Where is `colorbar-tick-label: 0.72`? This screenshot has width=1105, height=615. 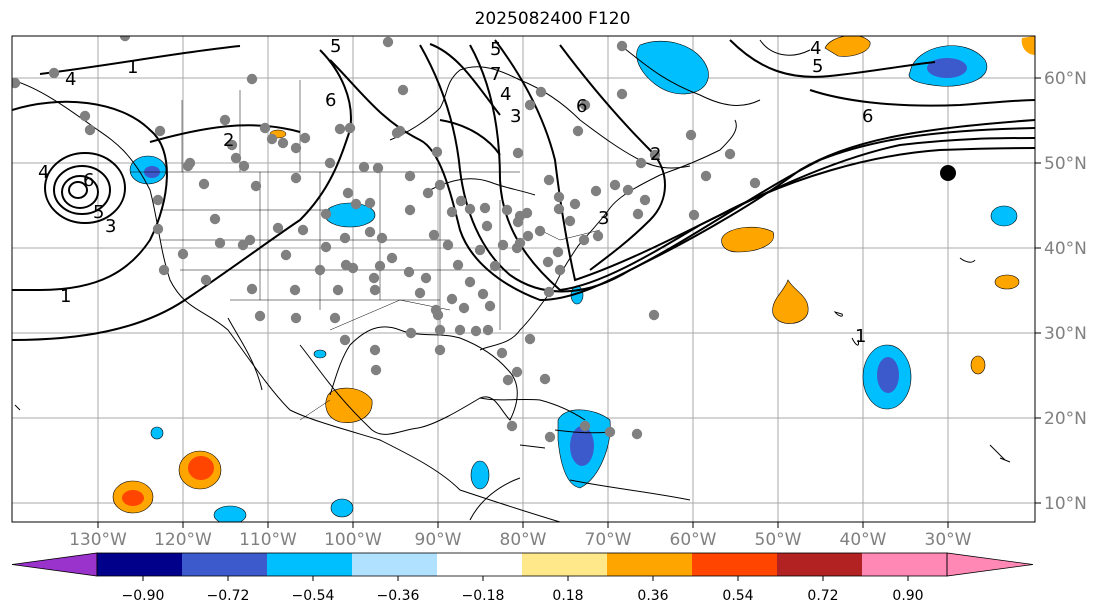 colorbar-tick-label: 0.72 is located at coordinates (822, 596).